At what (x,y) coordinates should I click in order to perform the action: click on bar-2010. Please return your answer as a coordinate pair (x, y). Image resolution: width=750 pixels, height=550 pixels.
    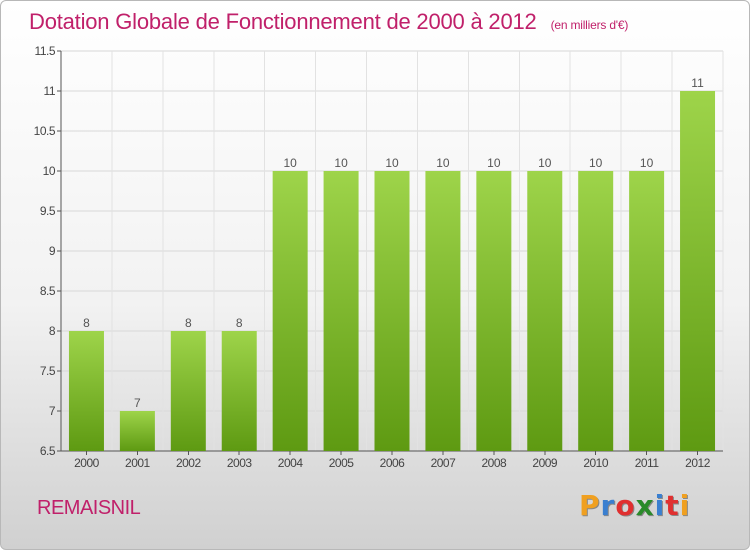
    Looking at the image, I should click on (596, 311).